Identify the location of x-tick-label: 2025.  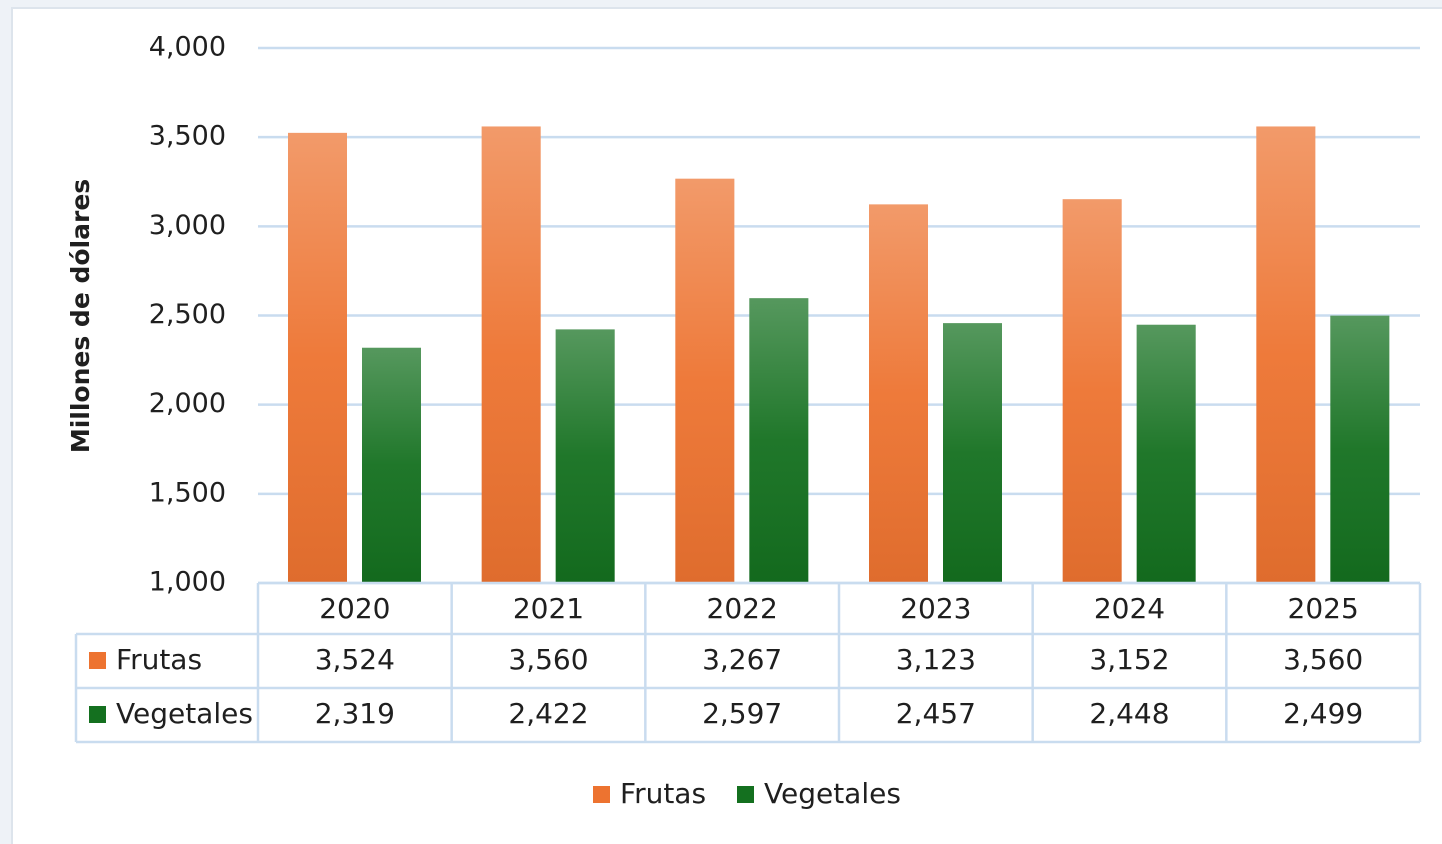
(1323, 608).